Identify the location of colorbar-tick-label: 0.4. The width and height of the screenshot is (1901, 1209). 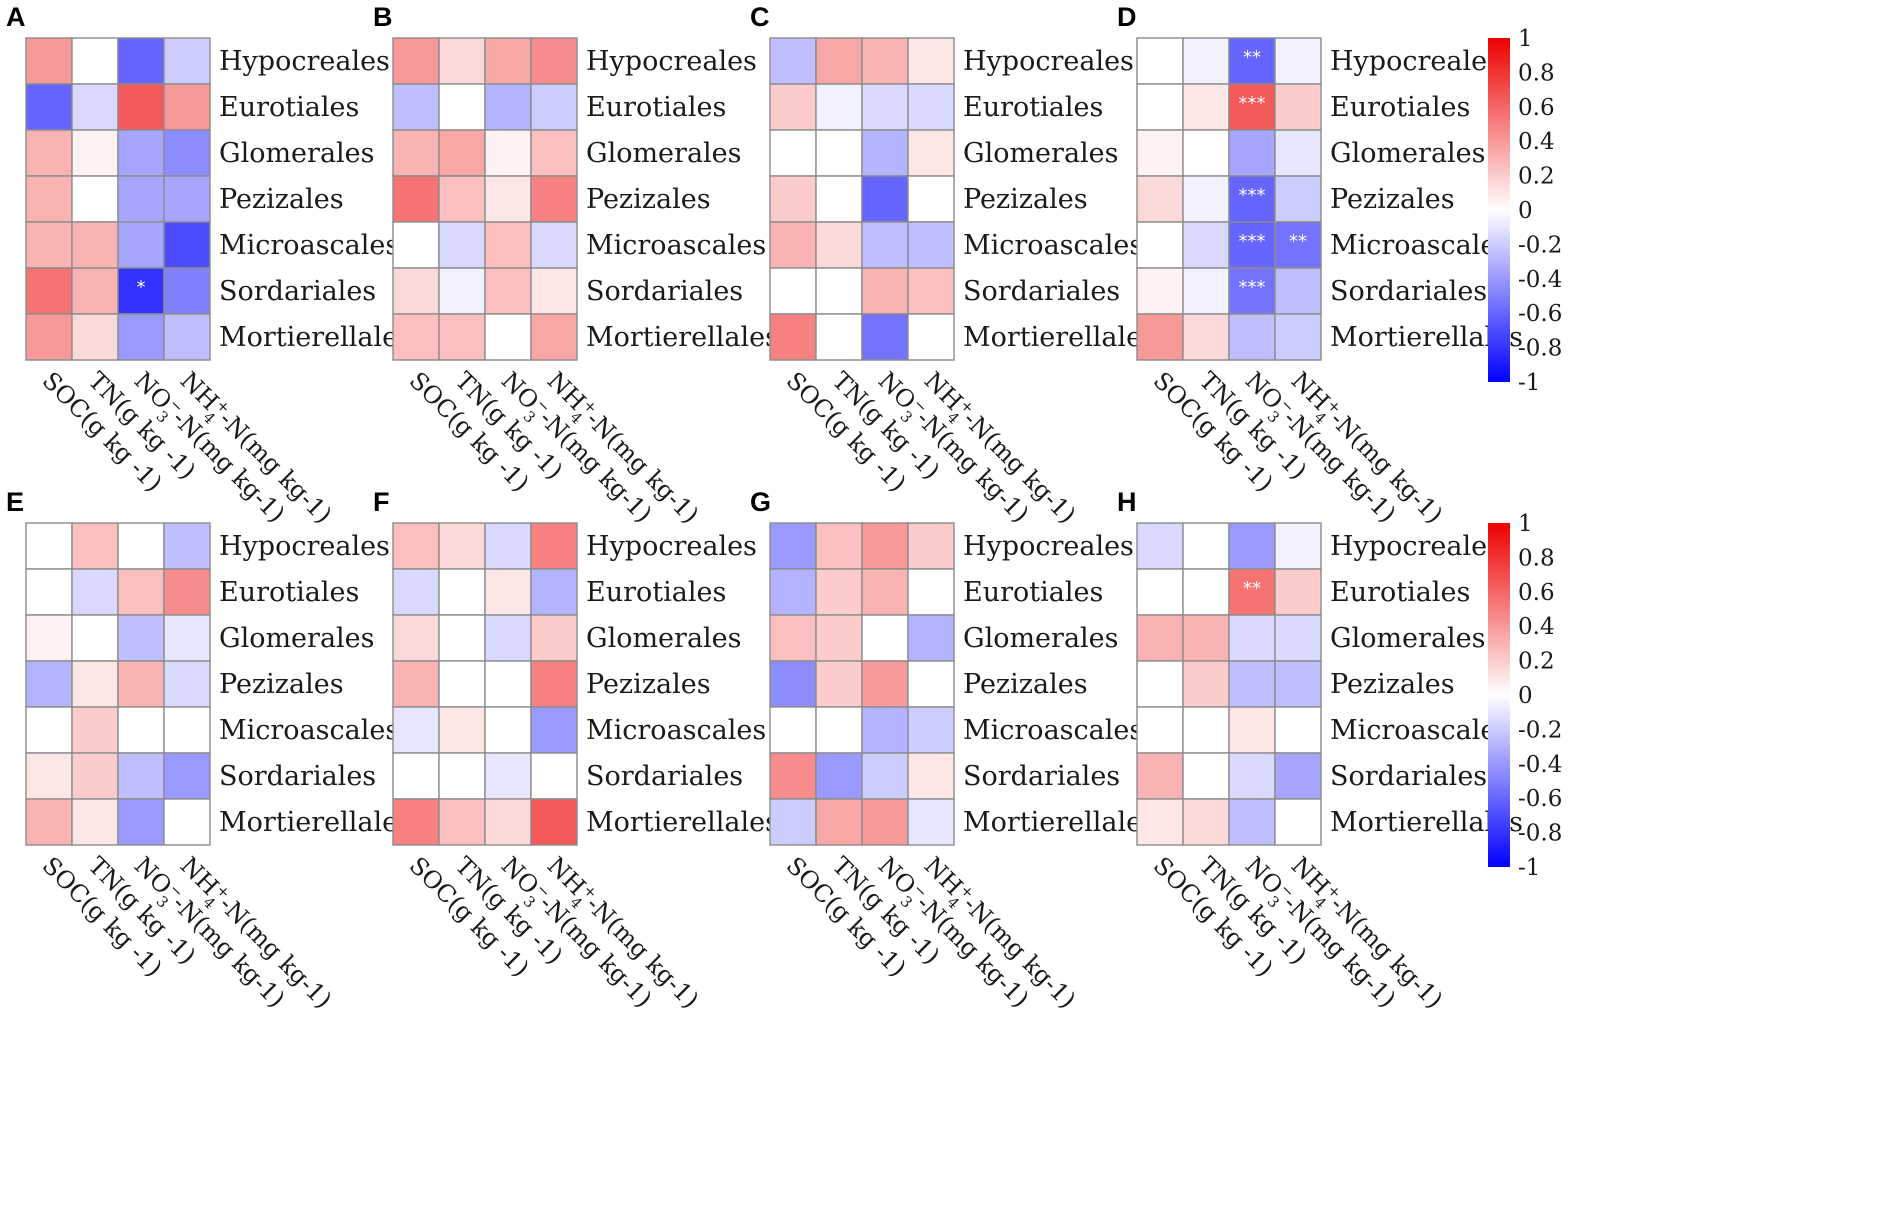
(1536, 627).